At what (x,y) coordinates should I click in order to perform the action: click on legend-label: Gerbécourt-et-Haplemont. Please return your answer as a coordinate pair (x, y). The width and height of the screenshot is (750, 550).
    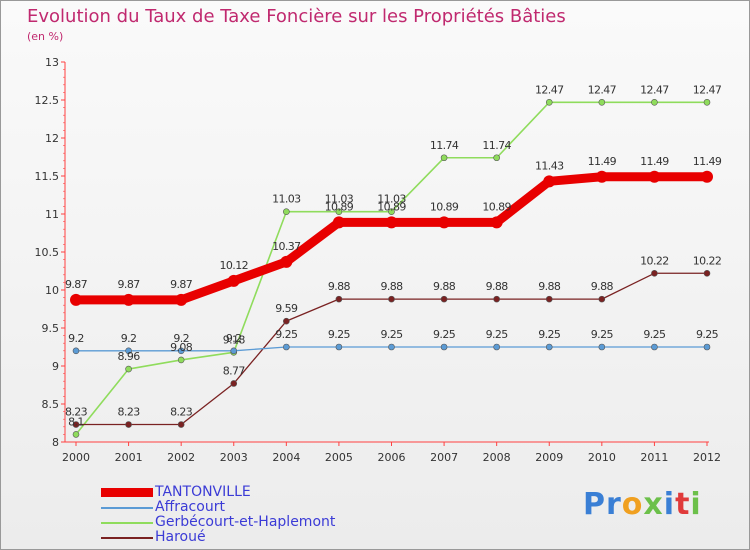
    Looking at the image, I should click on (245, 522).